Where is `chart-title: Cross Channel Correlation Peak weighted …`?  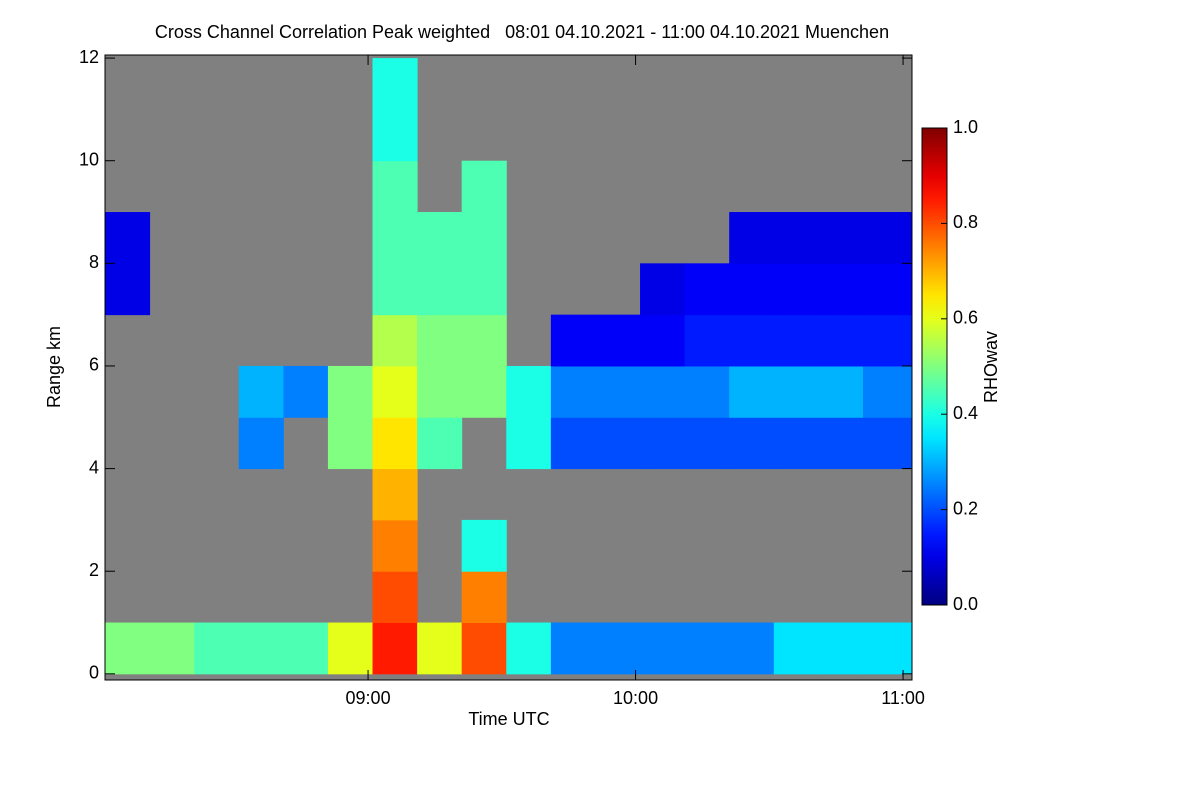 chart-title: Cross Channel Correlation Peak weighted … is located at coordinates (522, 32).